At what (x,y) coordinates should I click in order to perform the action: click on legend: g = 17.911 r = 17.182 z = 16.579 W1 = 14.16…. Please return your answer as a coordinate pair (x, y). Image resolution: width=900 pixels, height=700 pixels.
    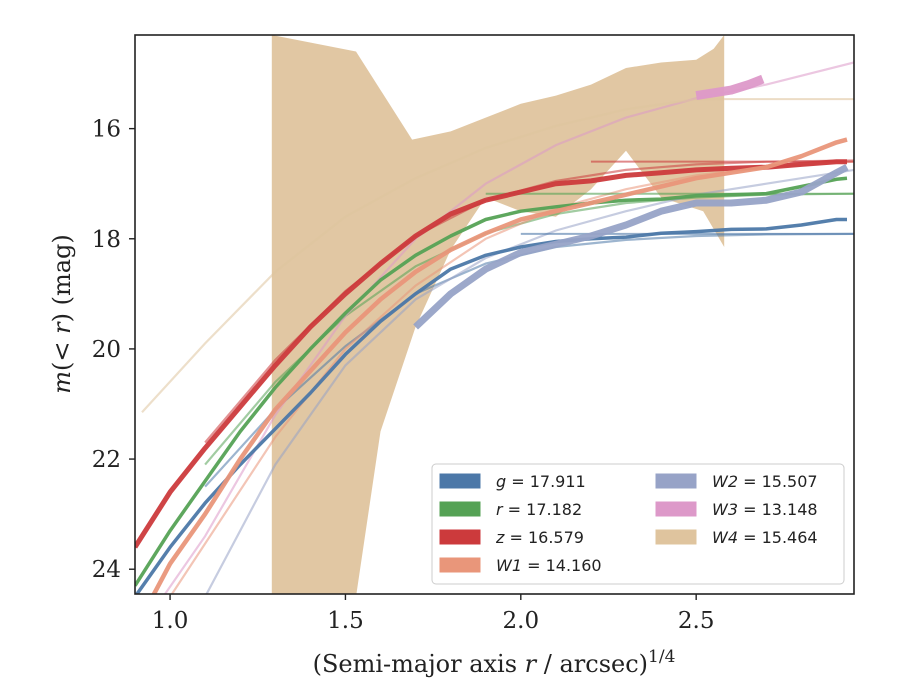
    Looking at the image, I should click on (638, 524).